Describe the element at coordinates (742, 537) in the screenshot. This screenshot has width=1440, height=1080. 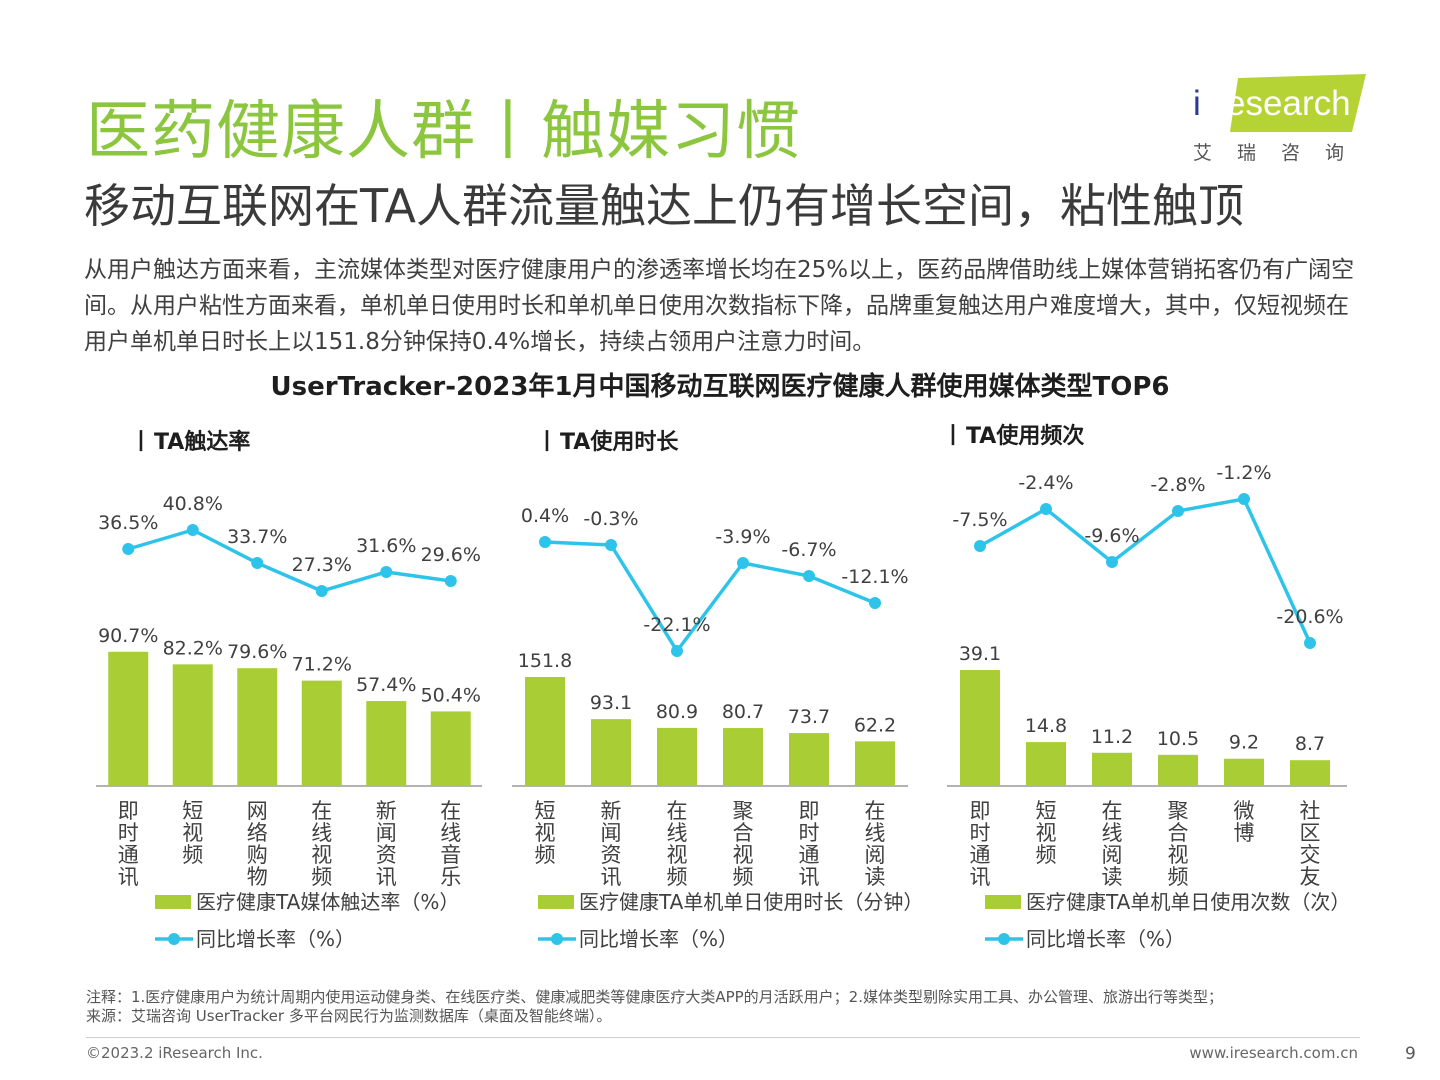
I see `growth-data-label: -3.9%` at that location.